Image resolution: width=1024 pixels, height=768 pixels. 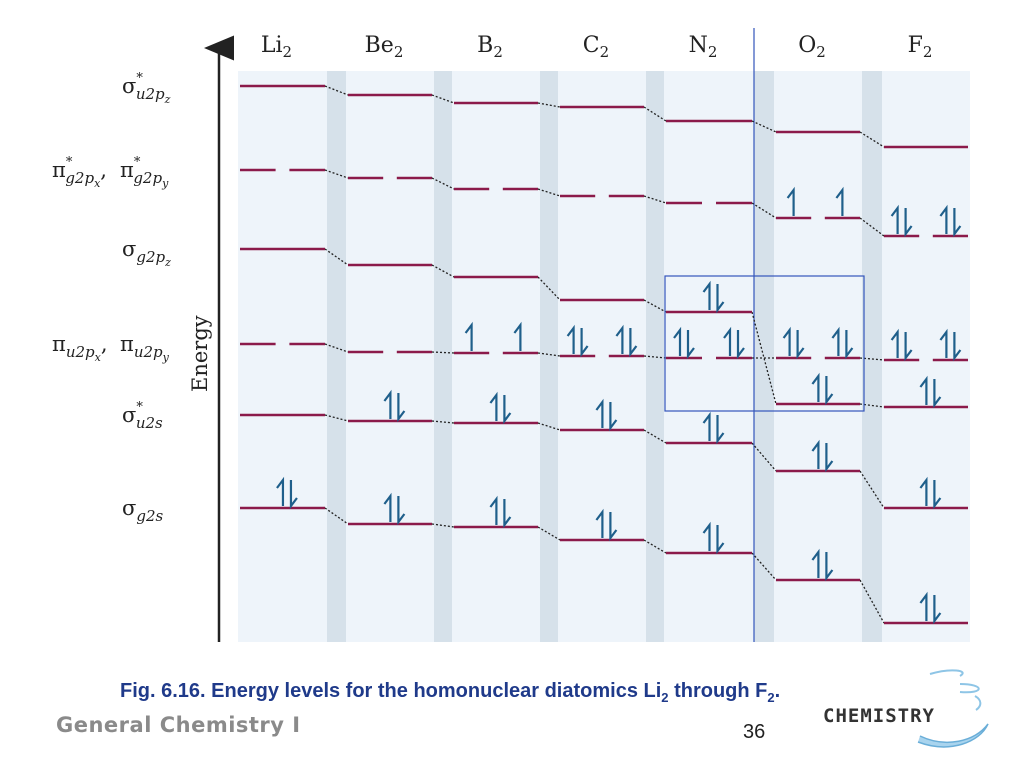 I want to click on correlation-pi, so click(x=336, y=348).